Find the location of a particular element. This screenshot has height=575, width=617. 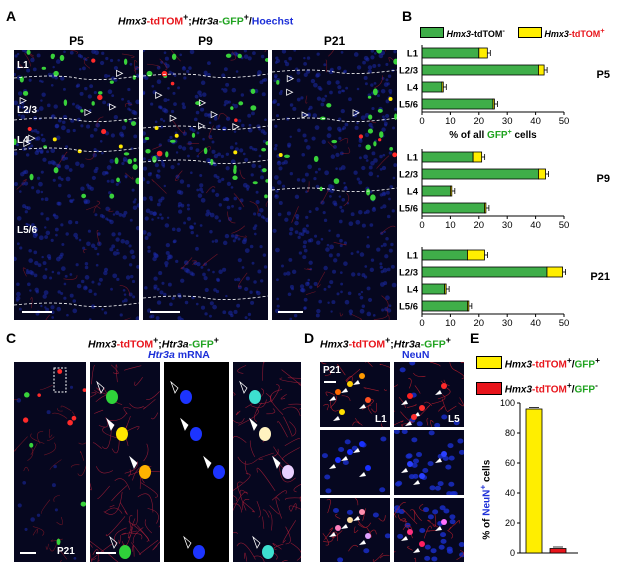

panel-e-legend: Hmx3-tdTOM+/GFP+ Hmx3-tdTOM+/GFP- is located at coordinates (538, 375).